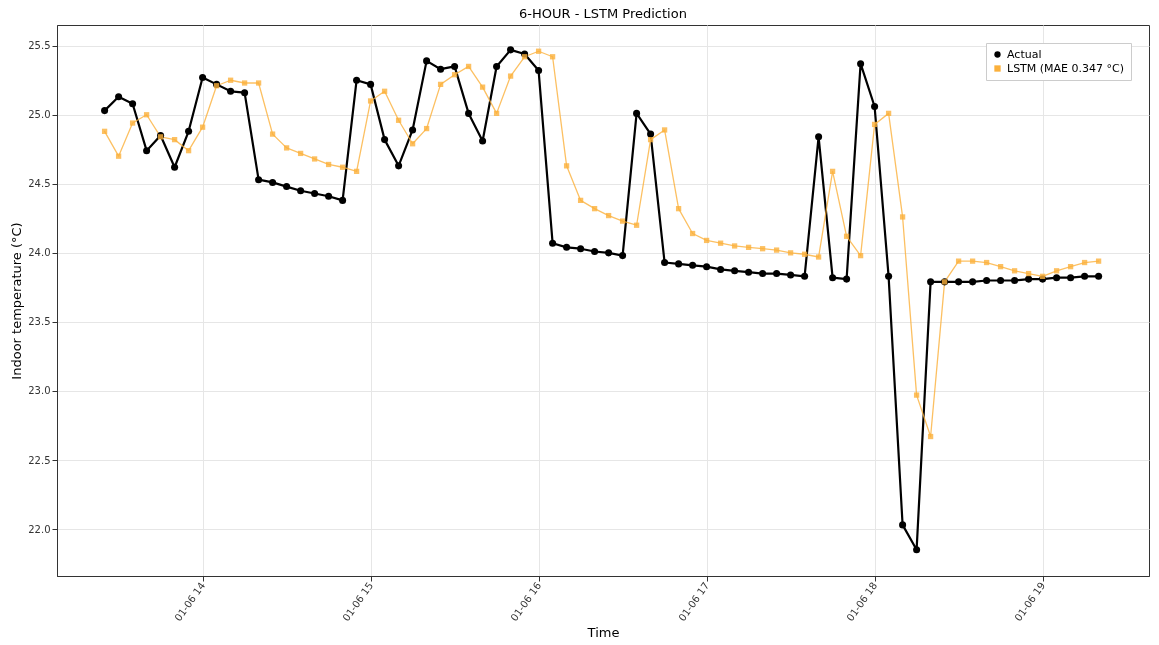 This screenshot has height=645, width=1159. Describe the element at coordinates (39, 391) in the screenshot. I see `y-tick-label: 23.0` at that location.